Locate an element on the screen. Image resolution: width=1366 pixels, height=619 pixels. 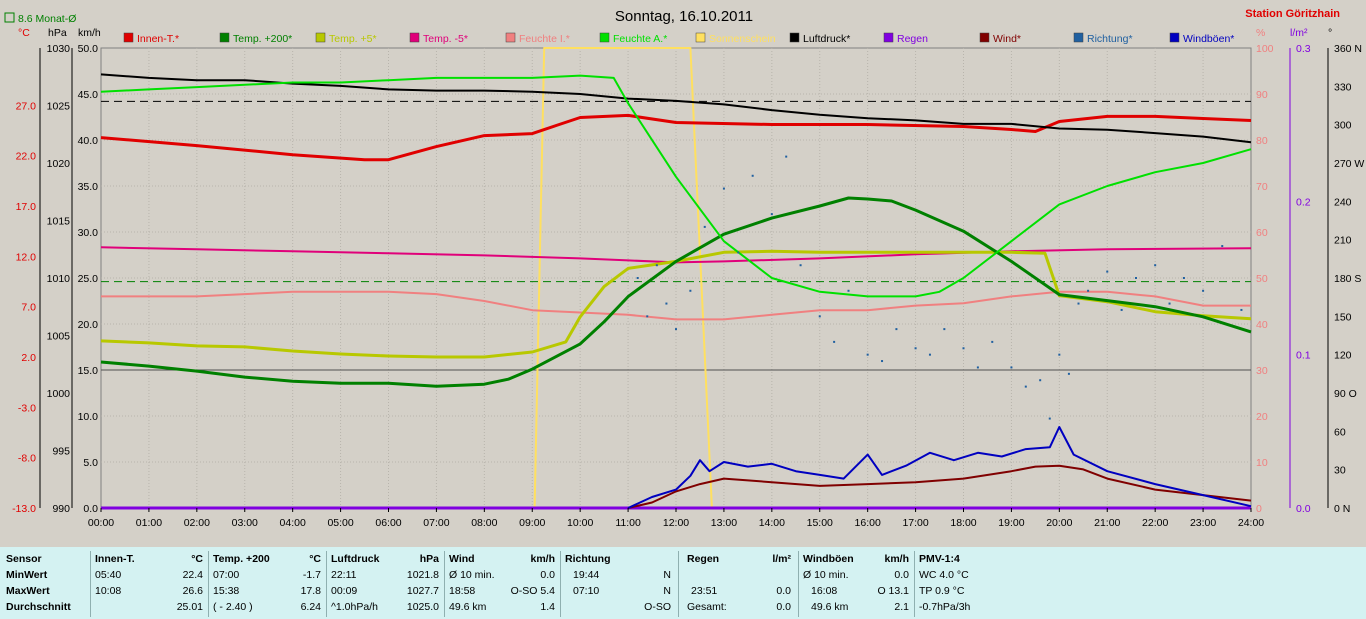
wind-max-value: O-SO 5.4 is located at coordinates (532, 591).